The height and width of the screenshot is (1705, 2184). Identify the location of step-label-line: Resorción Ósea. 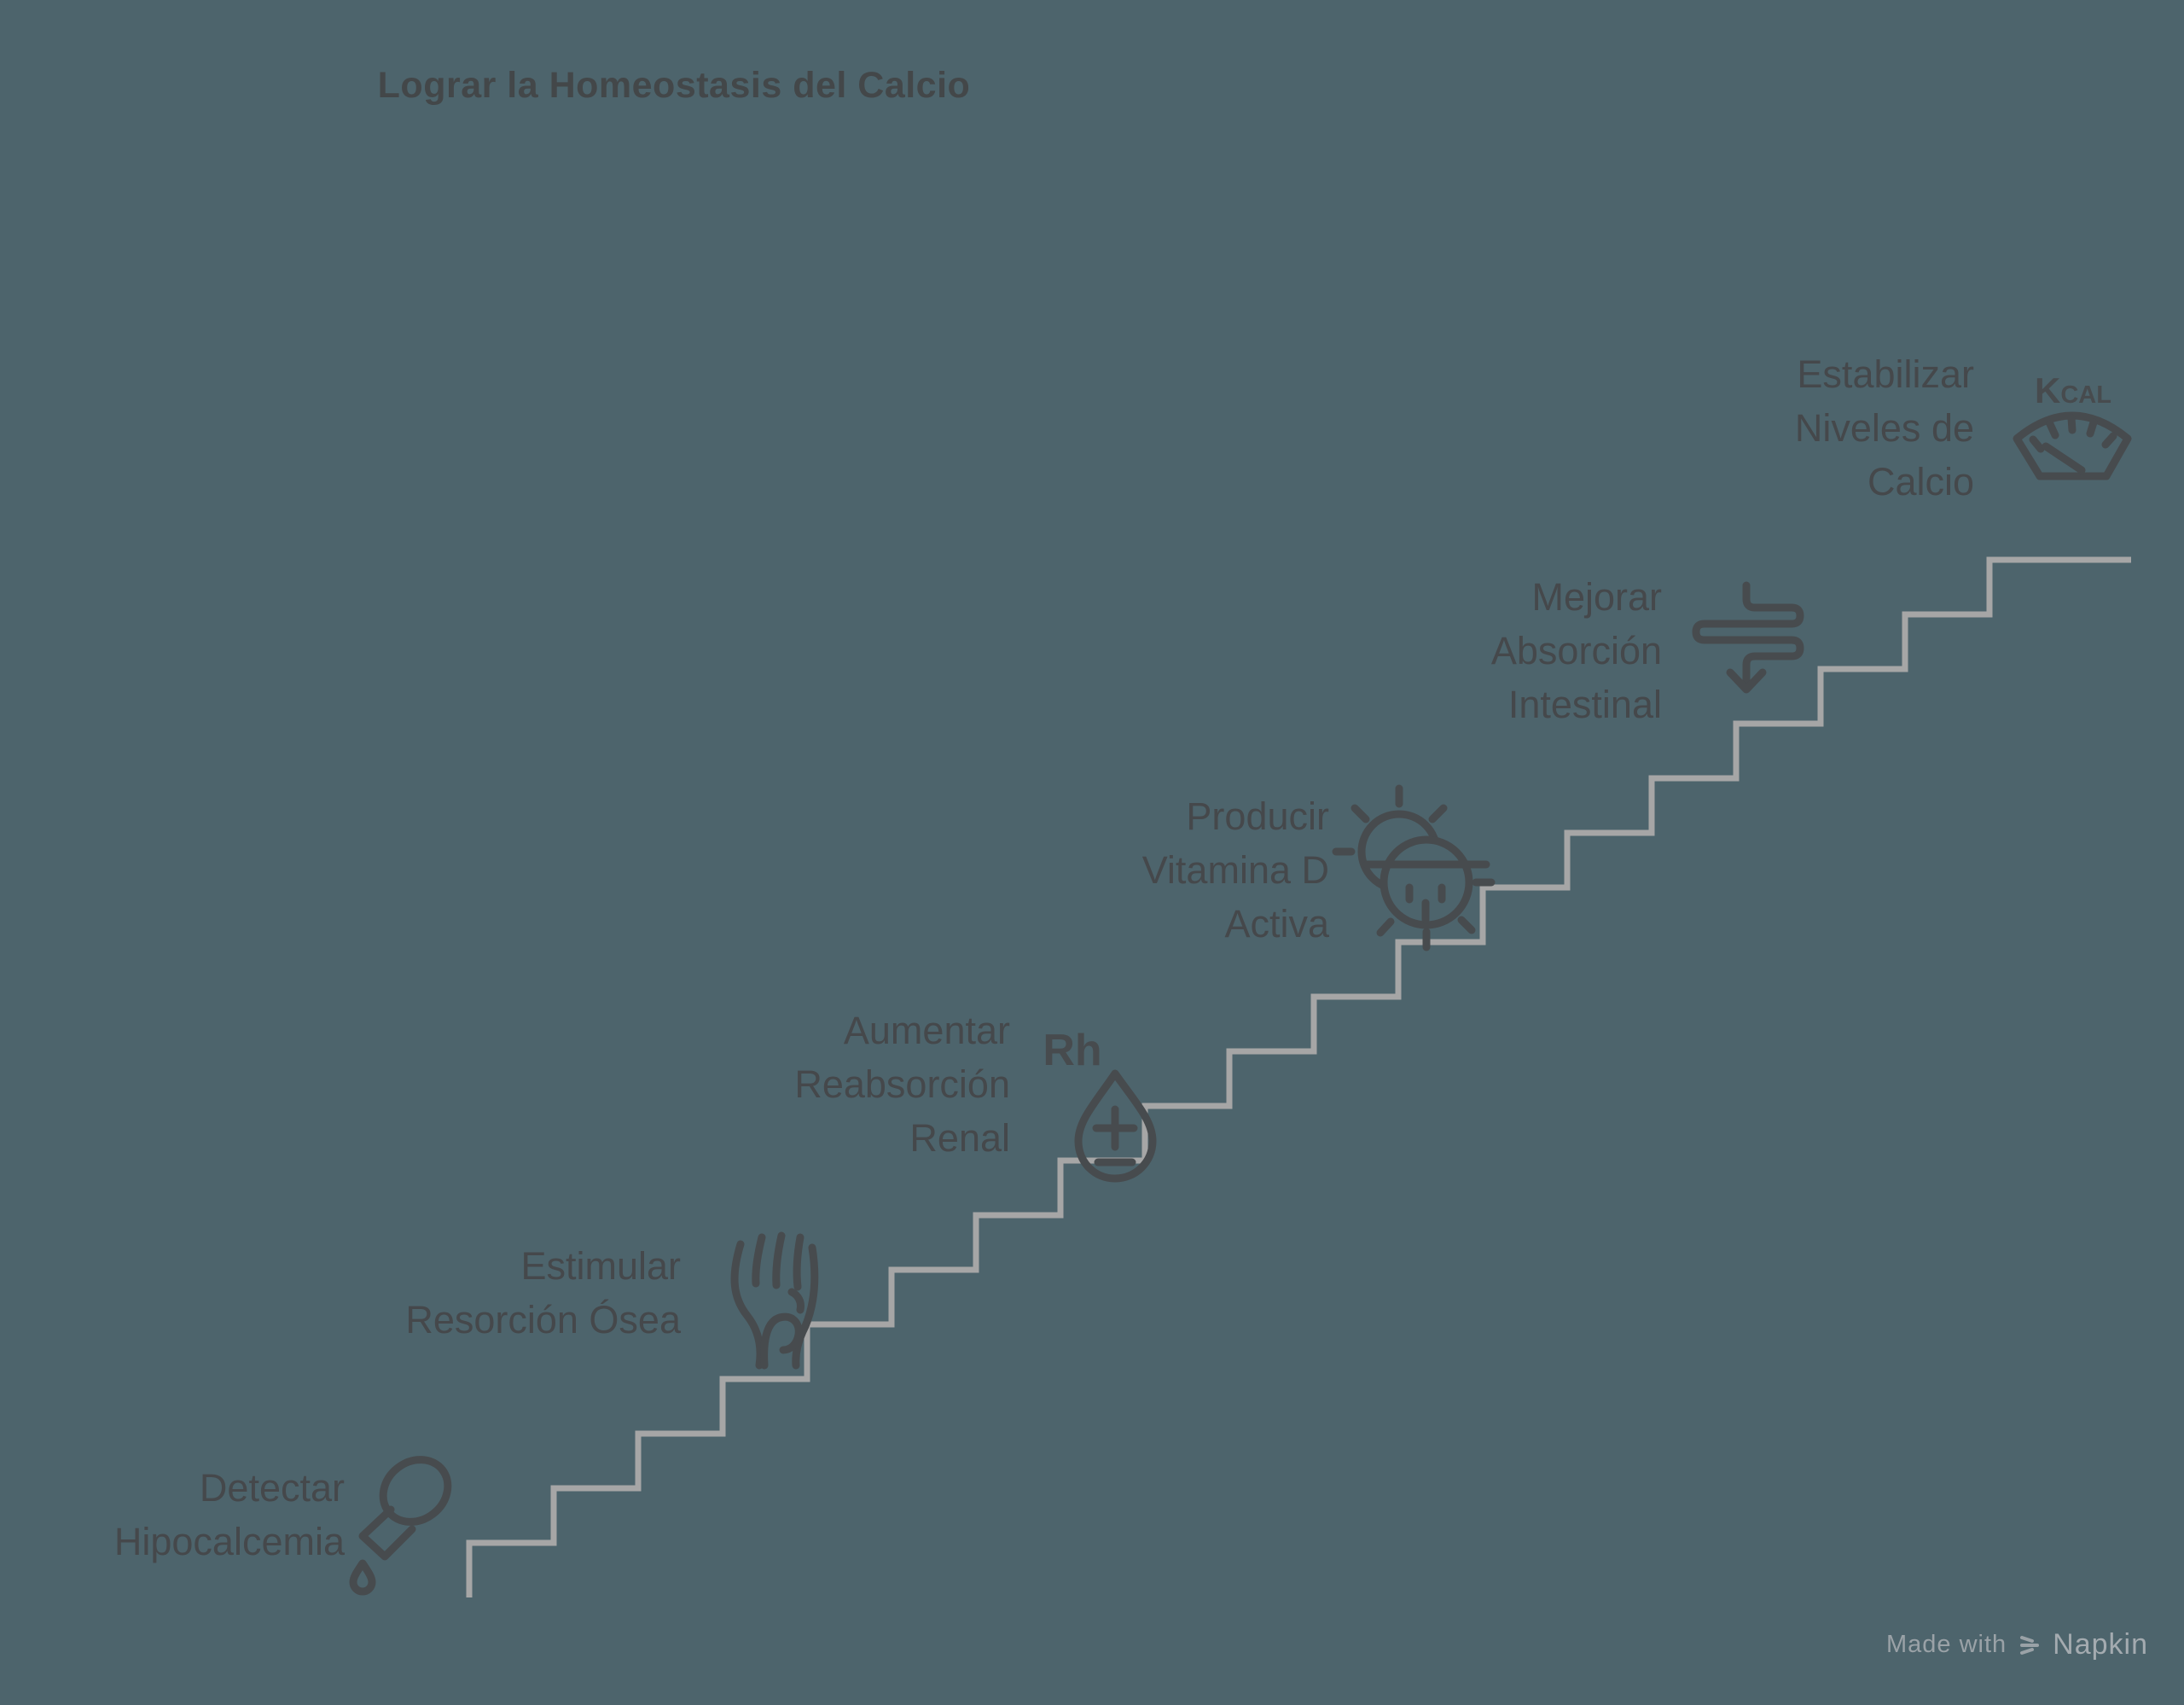
(543, 1319).